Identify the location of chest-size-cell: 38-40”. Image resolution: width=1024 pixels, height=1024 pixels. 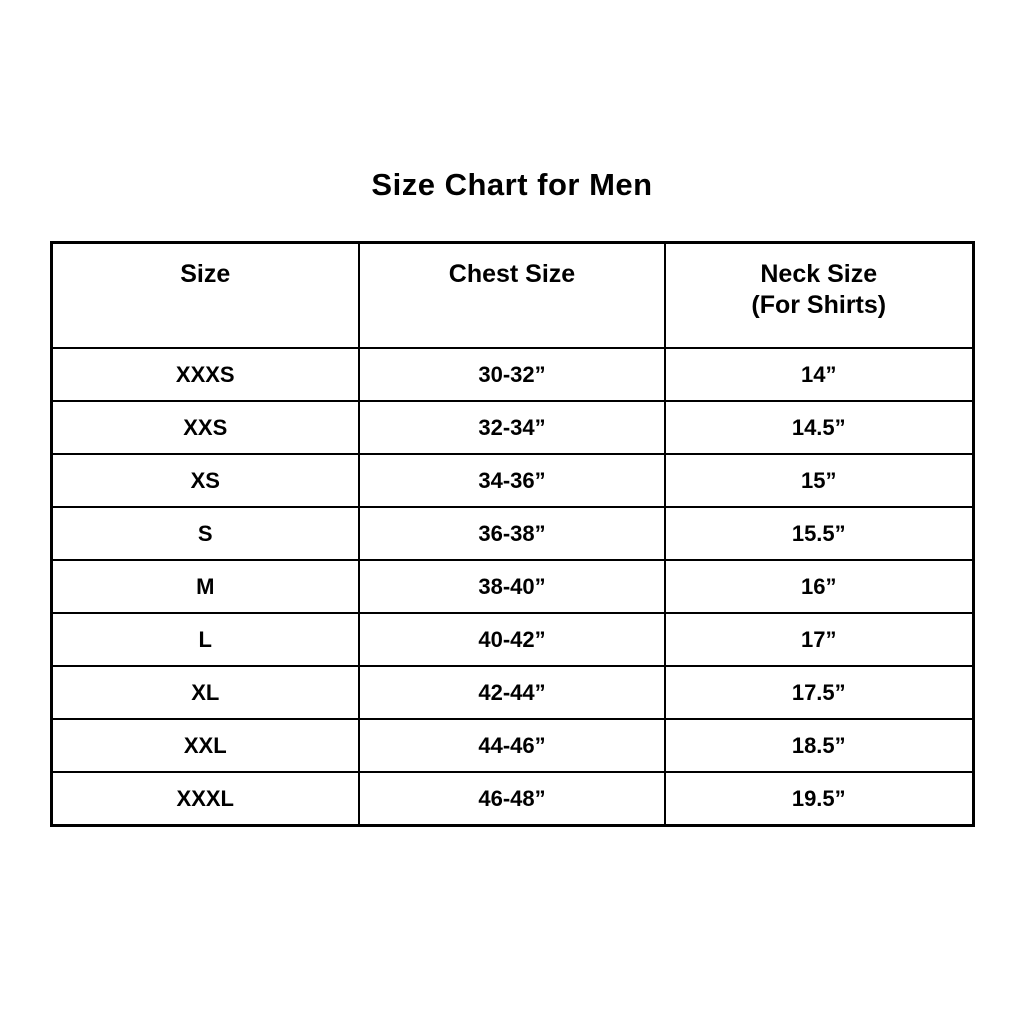
(512, 586).